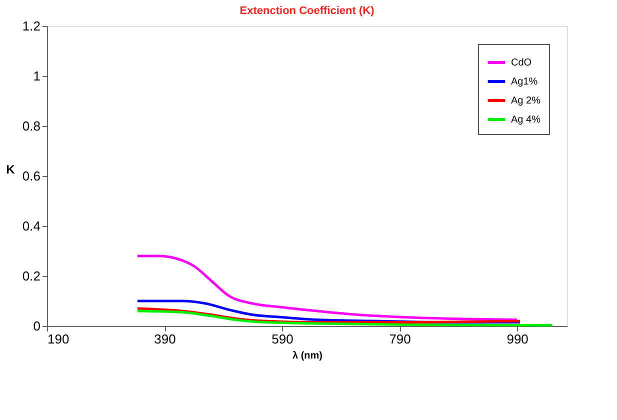 The width and height of the screenshot is (617, 420). Describe the element at coordinates (11, 169) in the screenshot. I see `y-axis-title: K` at that location.